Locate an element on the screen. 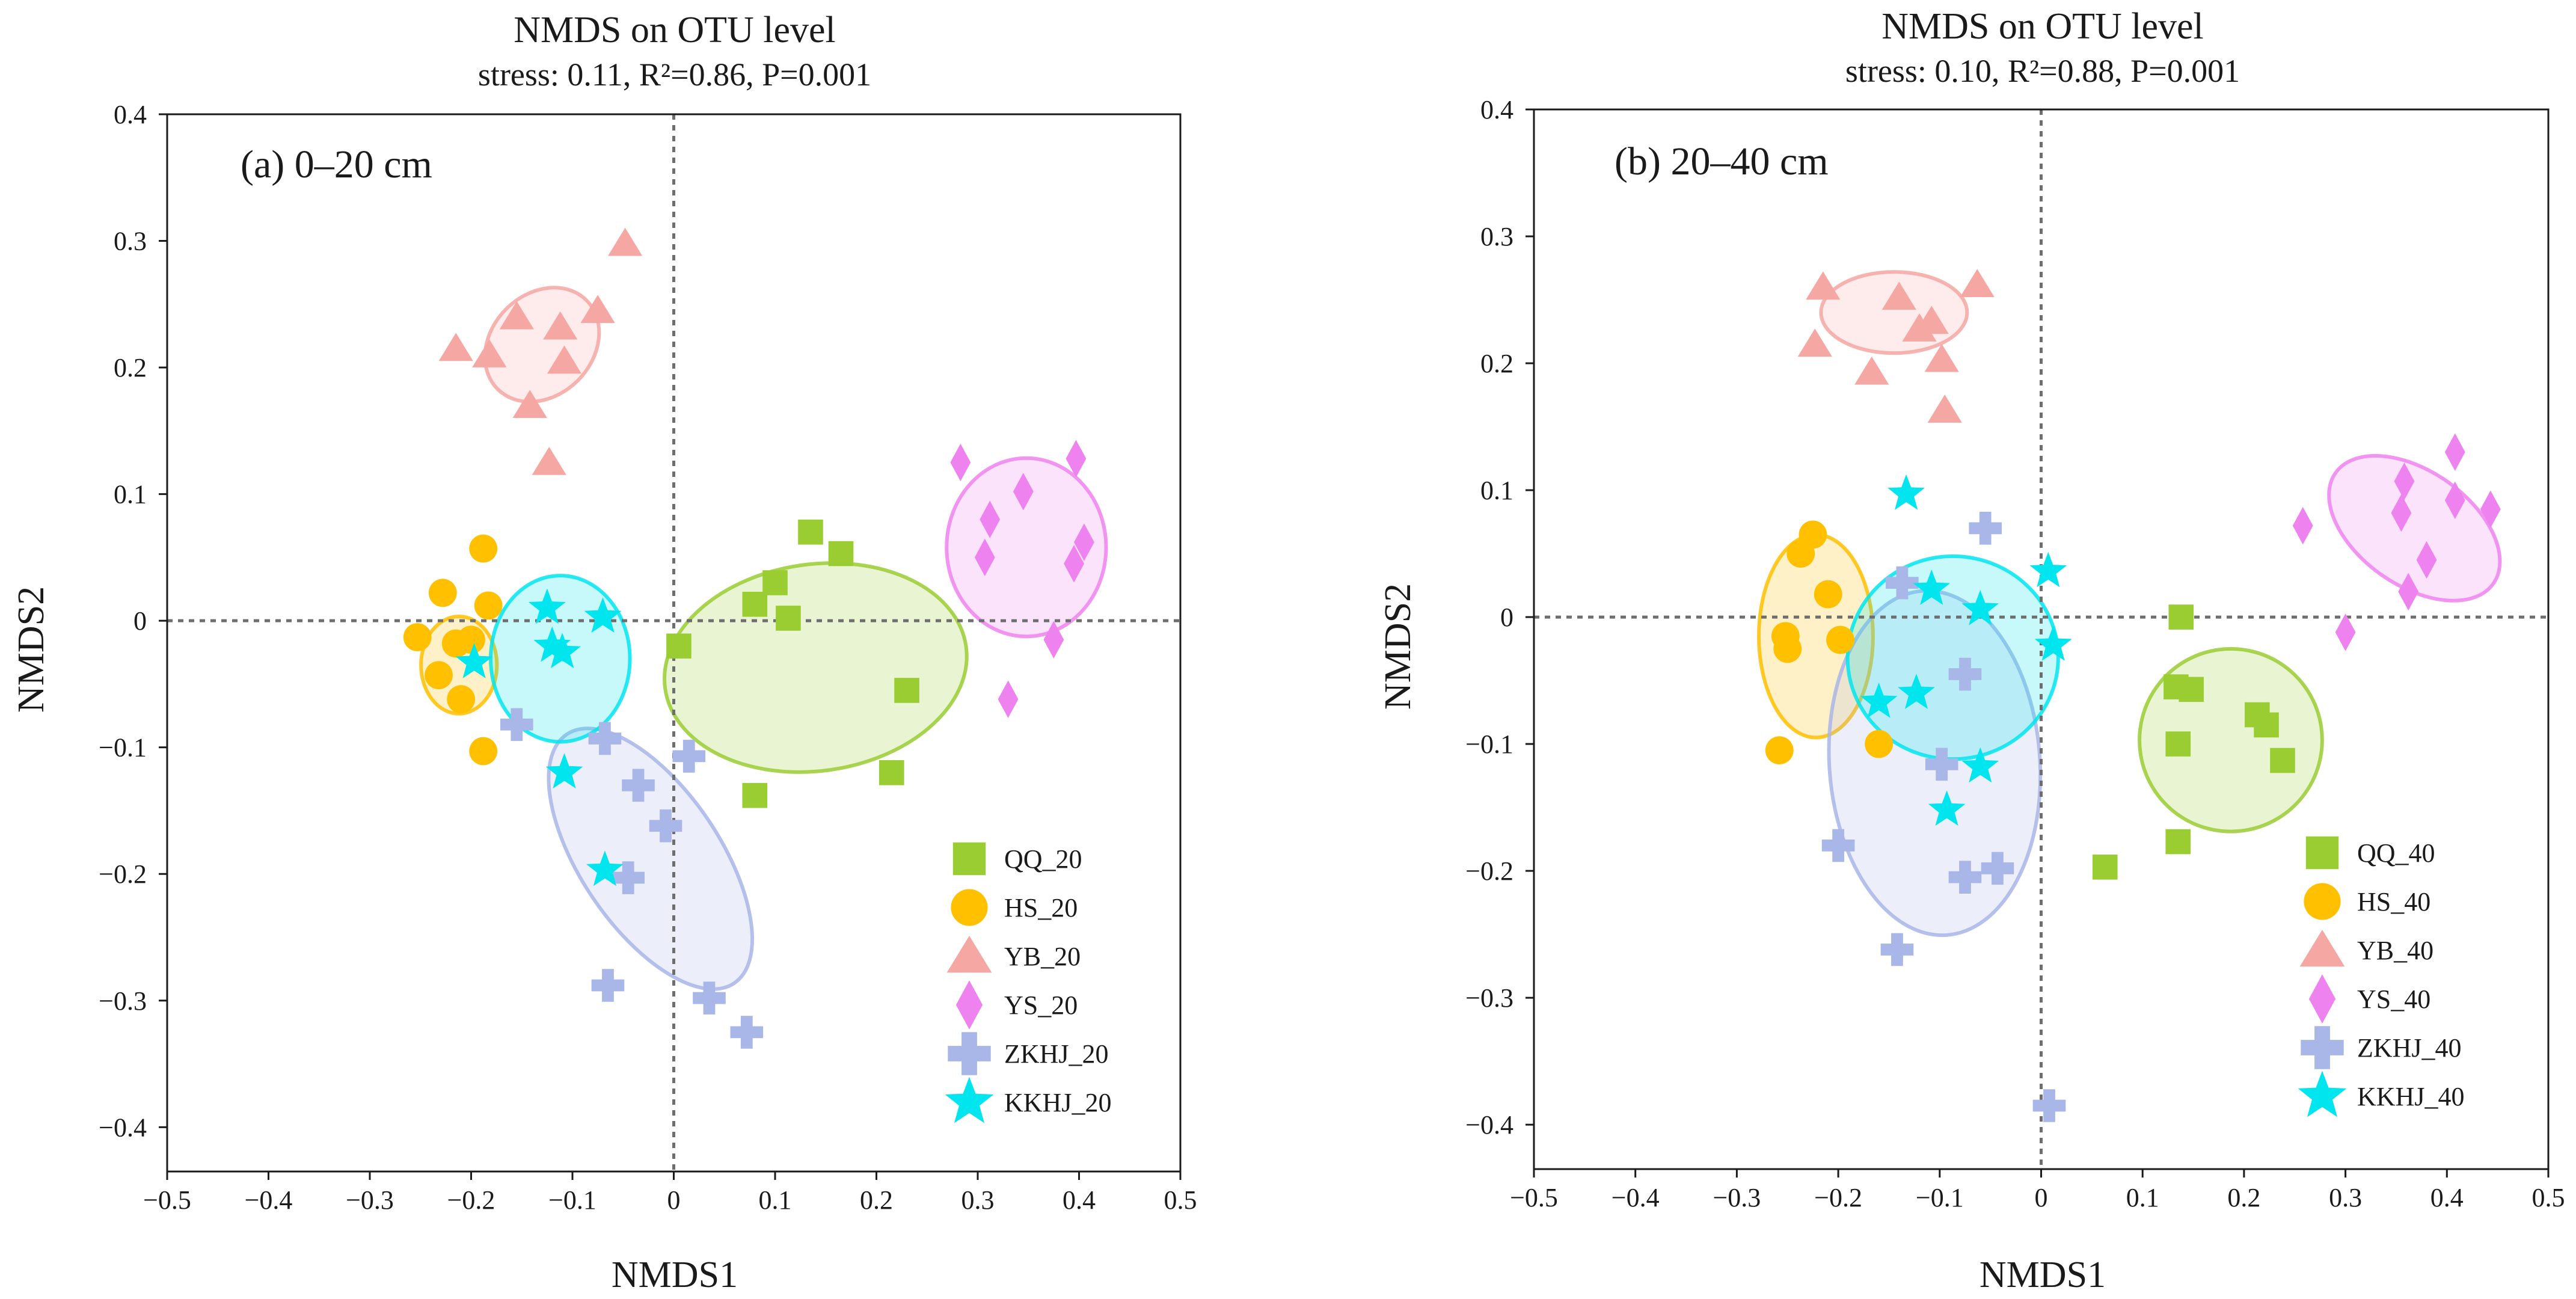 The image size is (2576, 1299). x-tick-label: −0.2 is located at coordinates (471, 1200).